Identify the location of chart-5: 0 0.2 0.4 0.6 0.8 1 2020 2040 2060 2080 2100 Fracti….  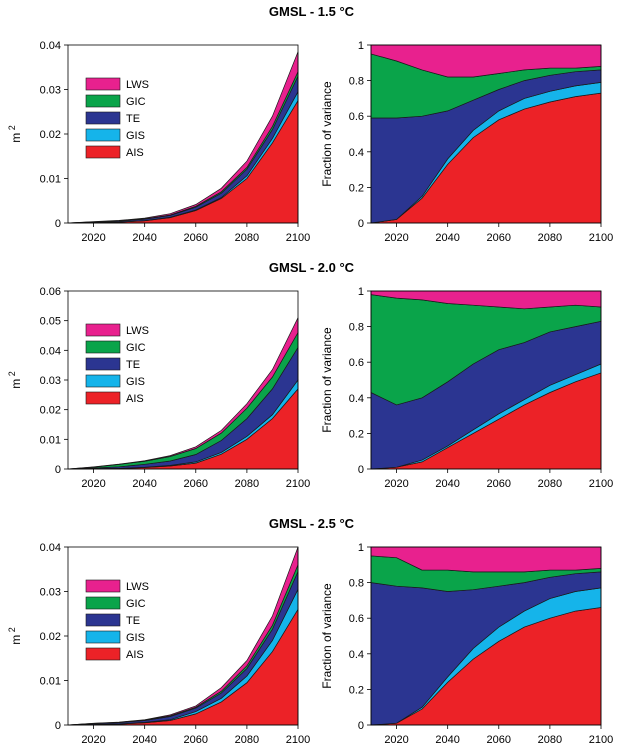
(466, 644).